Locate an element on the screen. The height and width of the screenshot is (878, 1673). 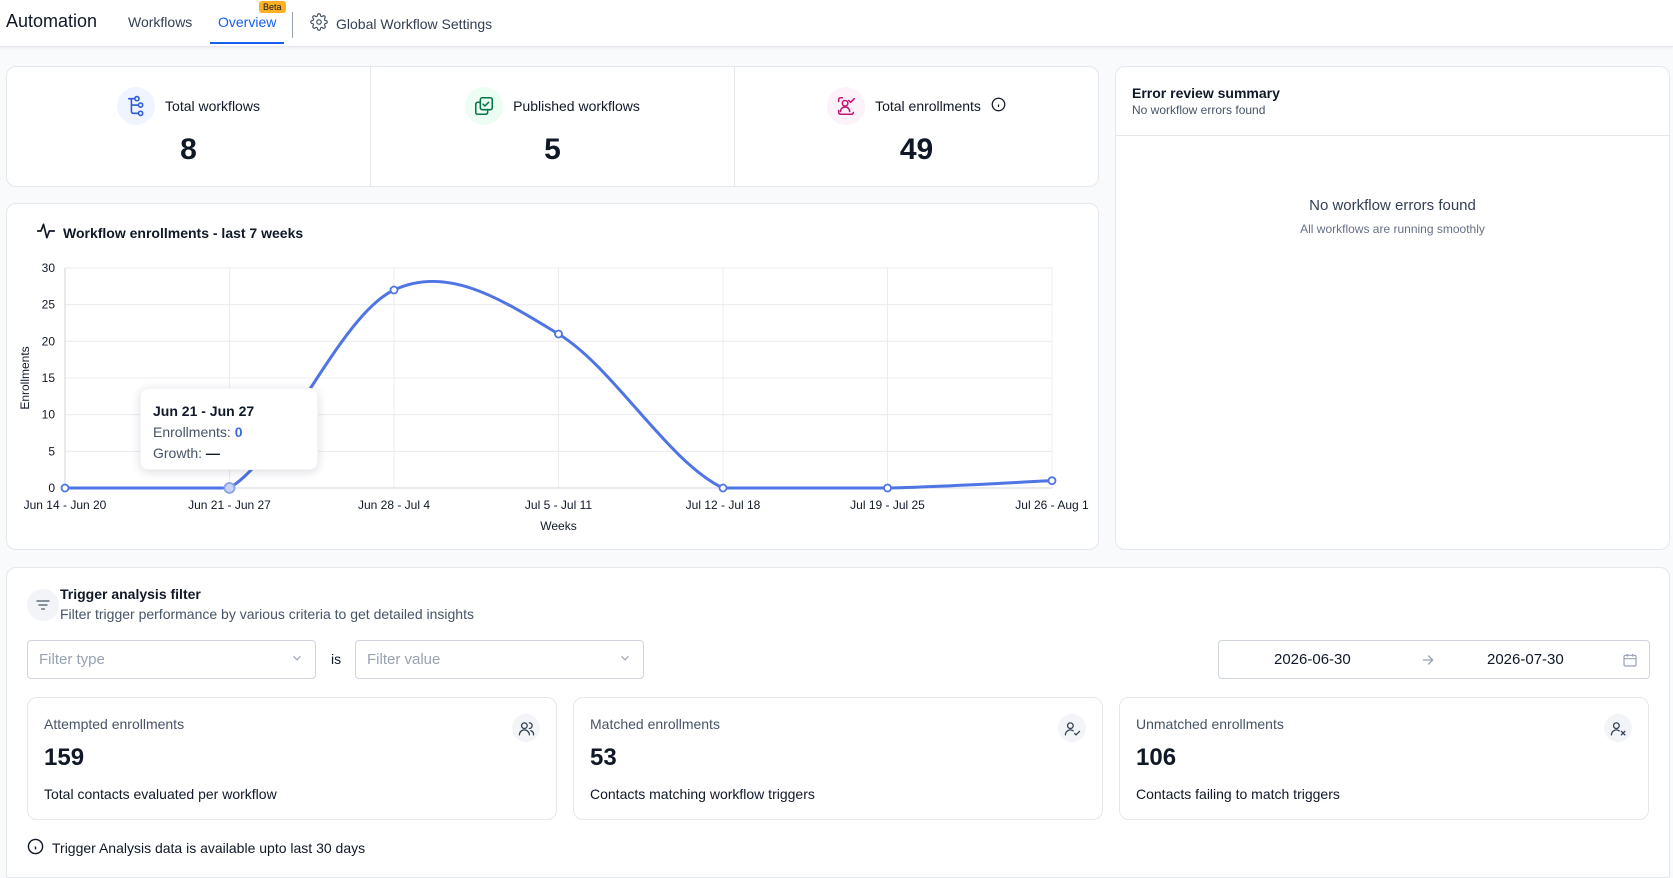
calendar-icon is located at coordinates (1630, 662).